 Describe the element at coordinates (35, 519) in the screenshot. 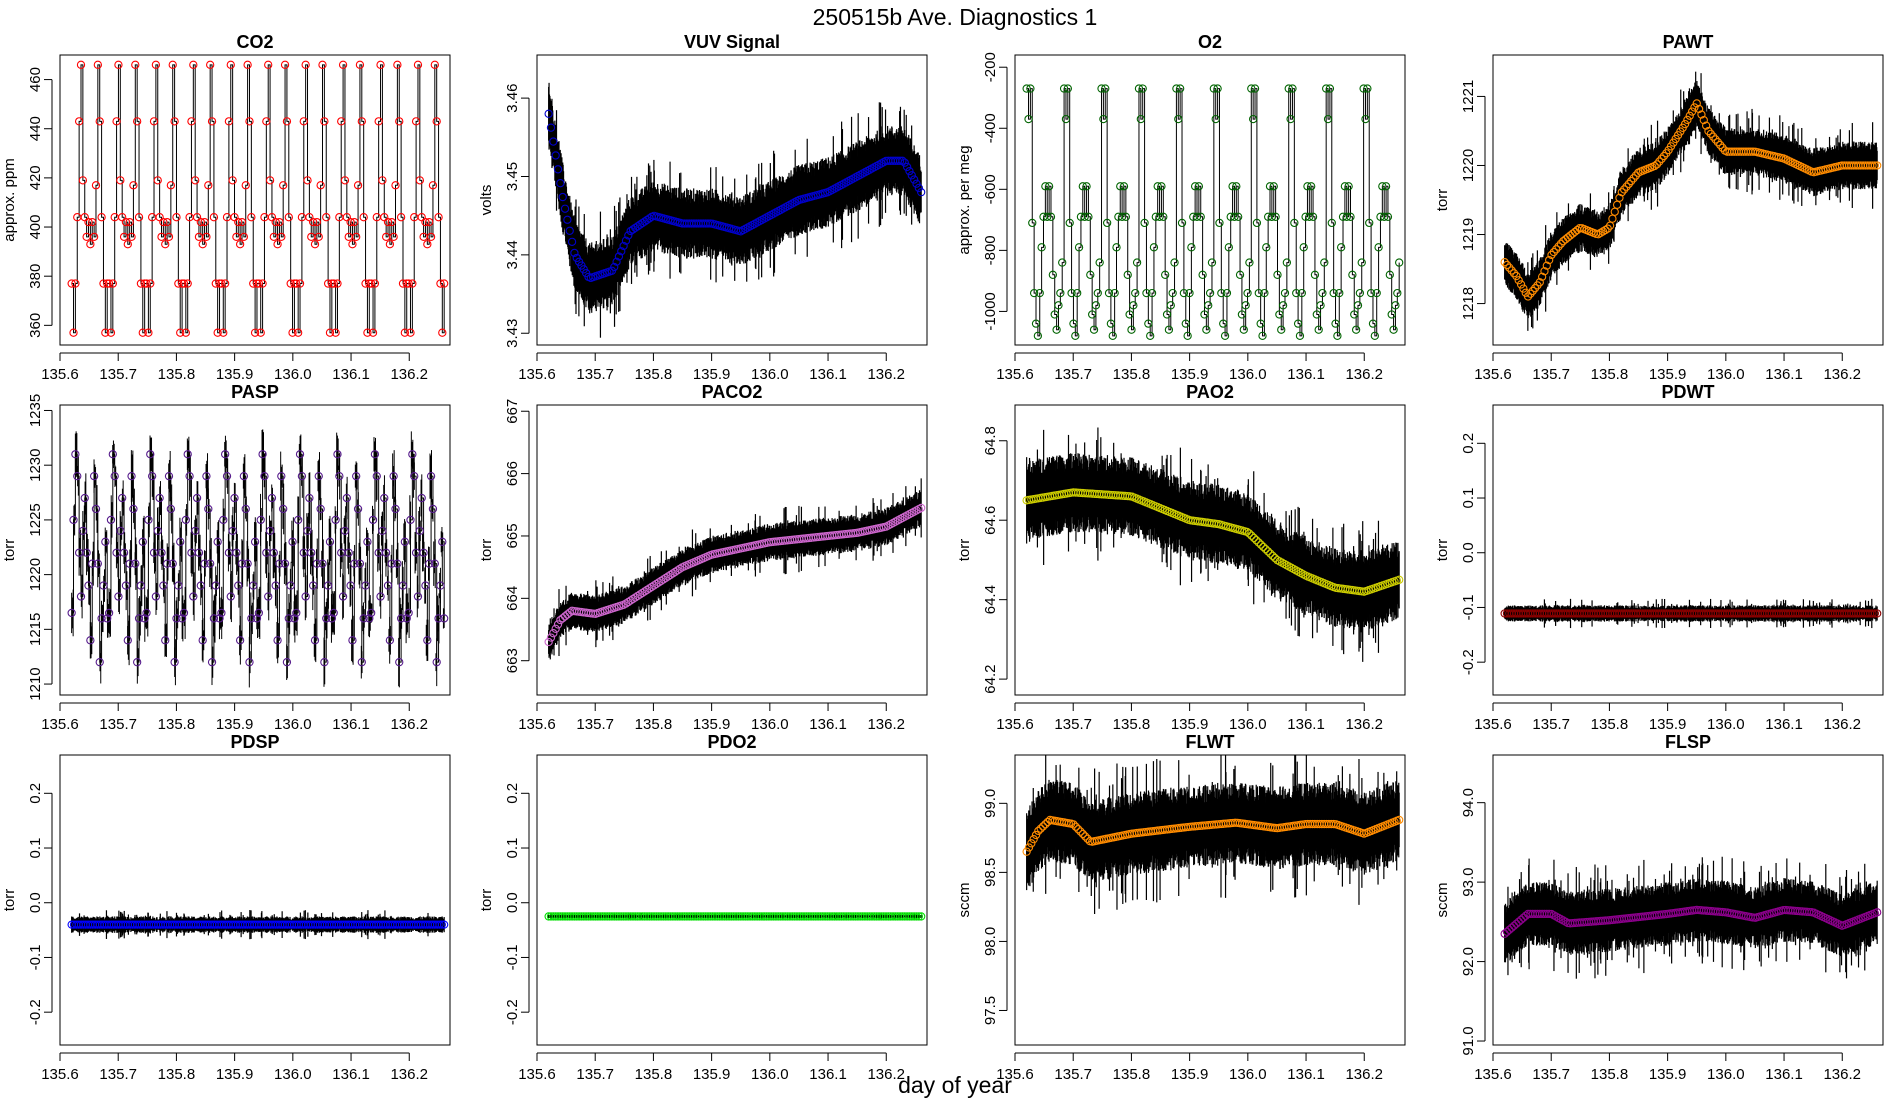

I see `y-tick-label: 1225` at that location.